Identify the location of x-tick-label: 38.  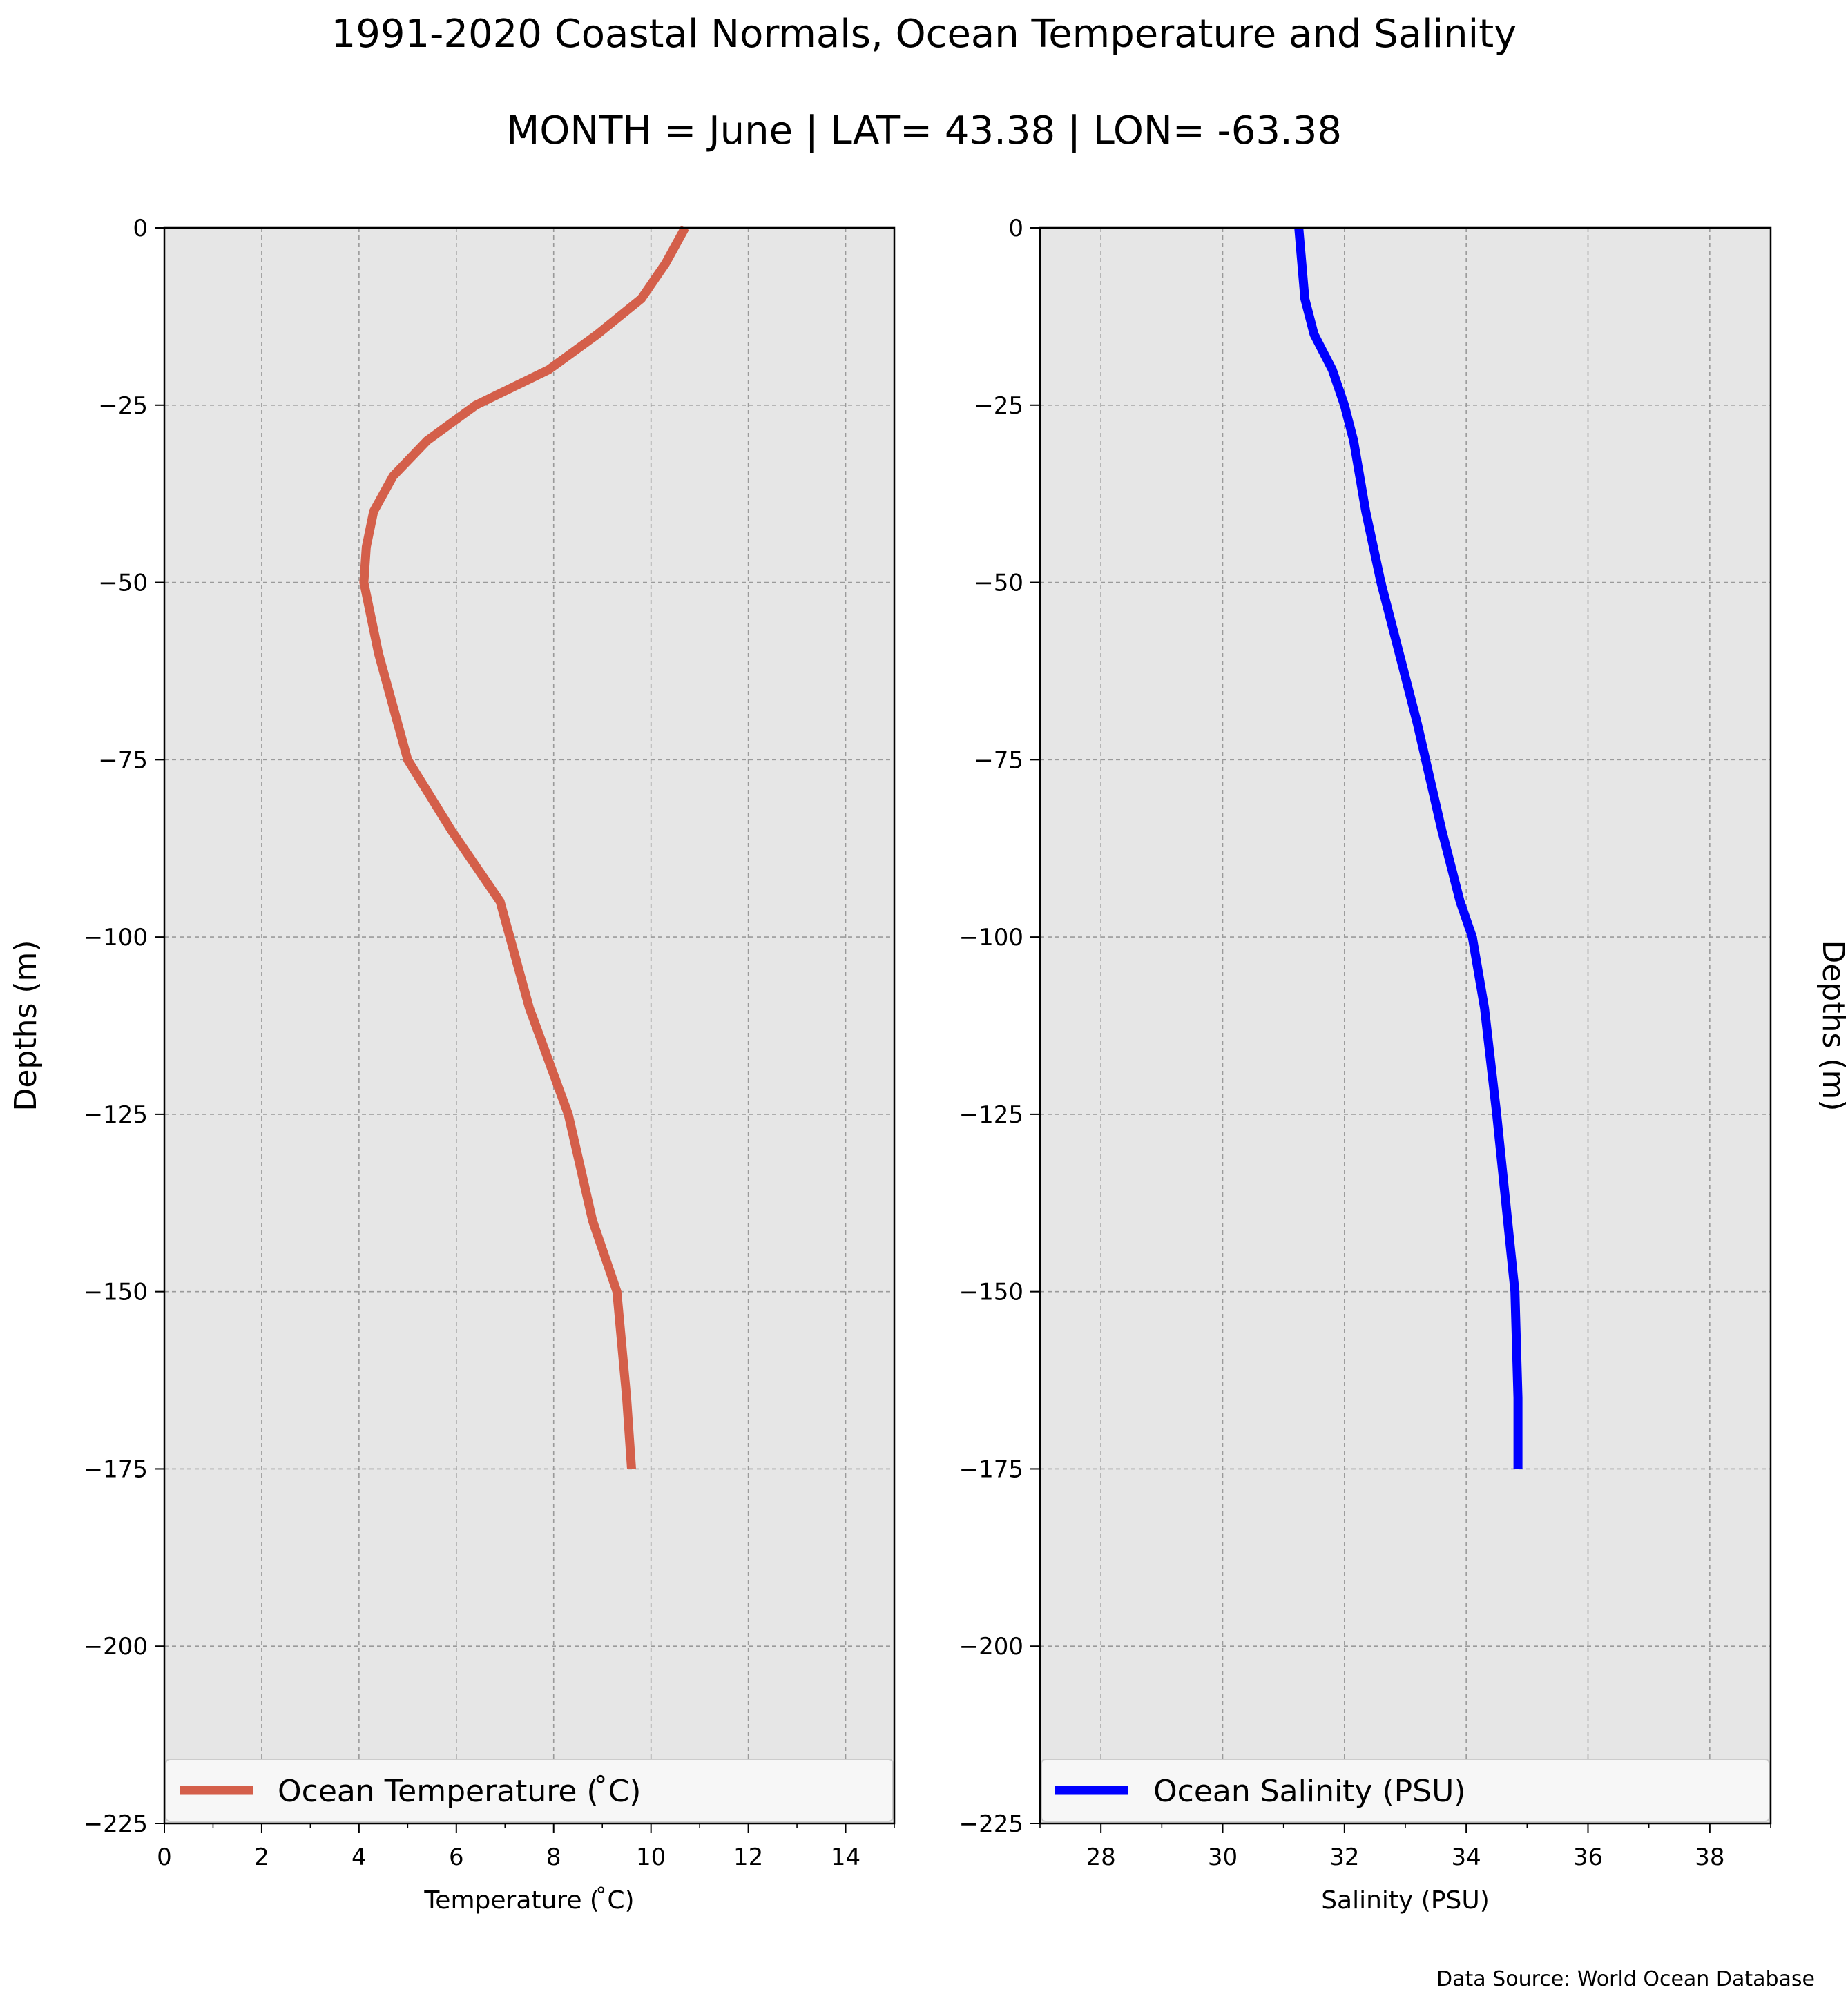
(1709, 1857).